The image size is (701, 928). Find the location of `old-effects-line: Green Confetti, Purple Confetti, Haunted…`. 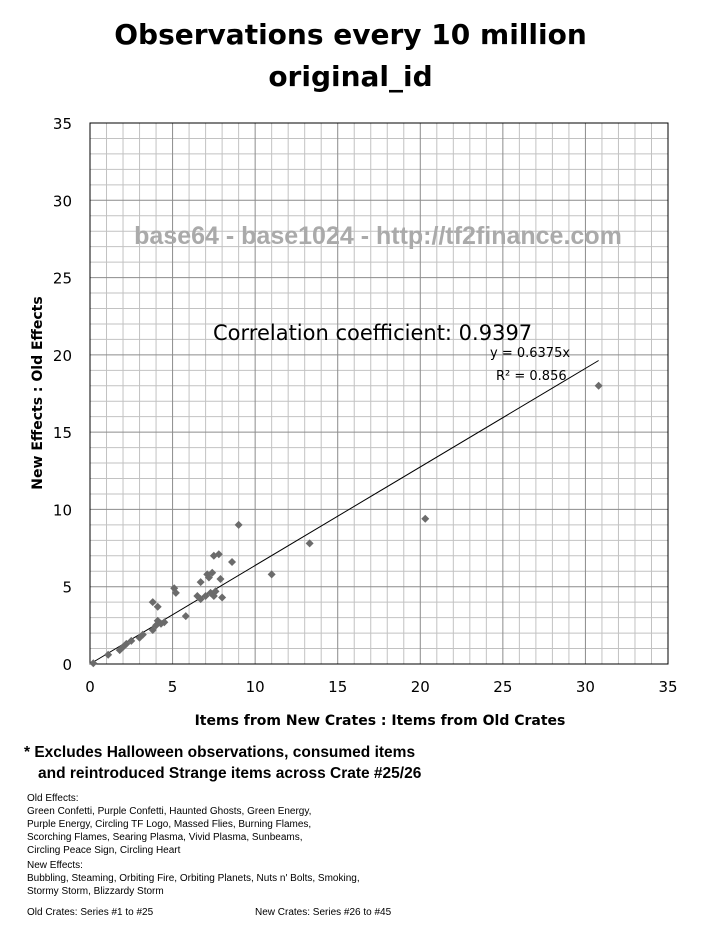

old-effects-line: Green Confetti, Purple Confetti, Haunted… is located at coordinates (169, 811).